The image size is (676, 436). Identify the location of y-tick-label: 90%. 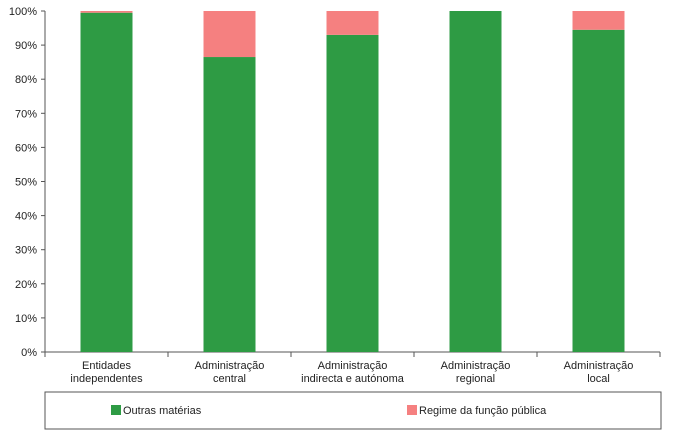
(26, 46).